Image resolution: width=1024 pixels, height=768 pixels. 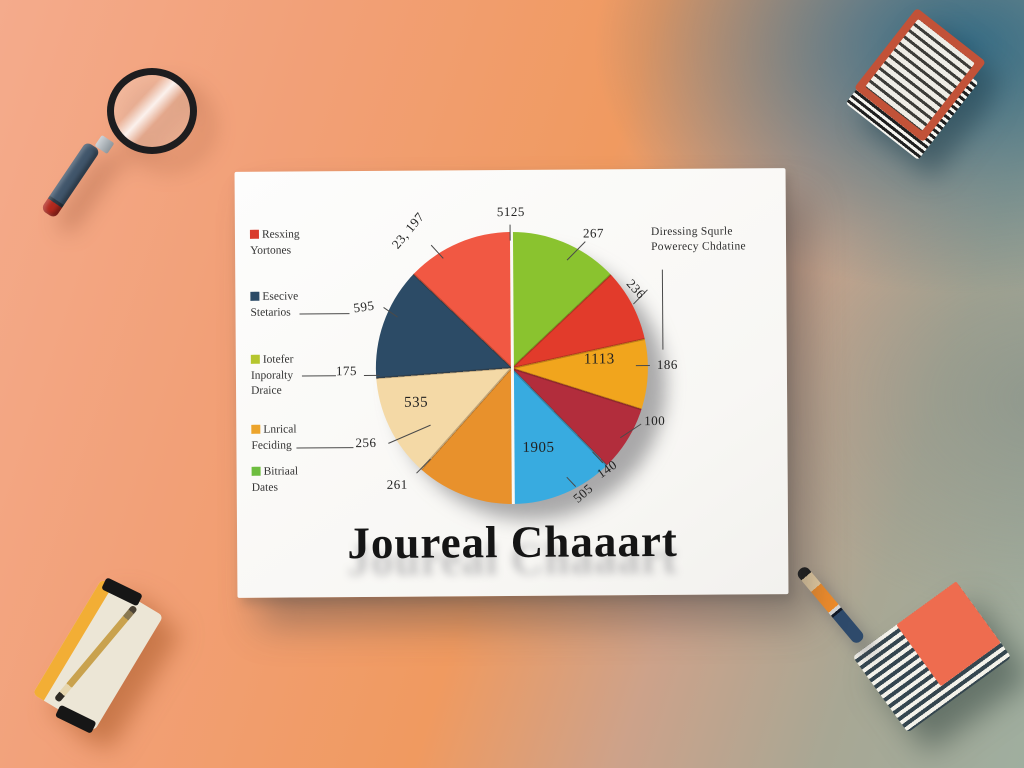 I want to click on book-icon, so click(x=922, y=83).